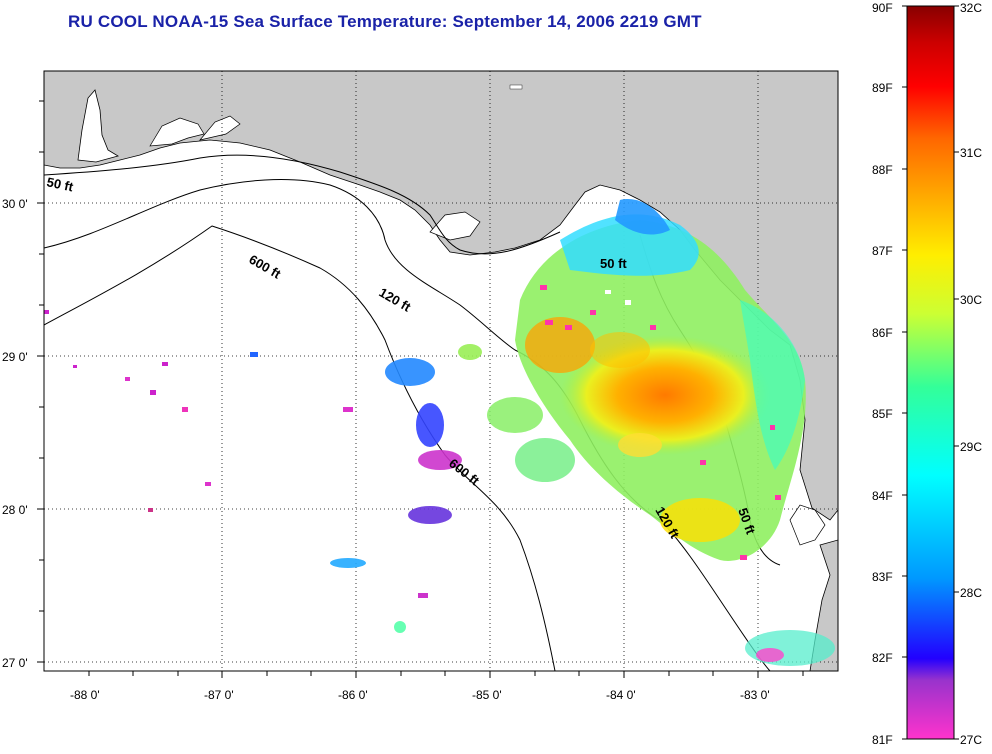 The image size is (992, 754). What do you see at coordinates (15, 510) in the screenshot?
I see `lat-label-28: 28 0'` at bounding box center [15, 510].